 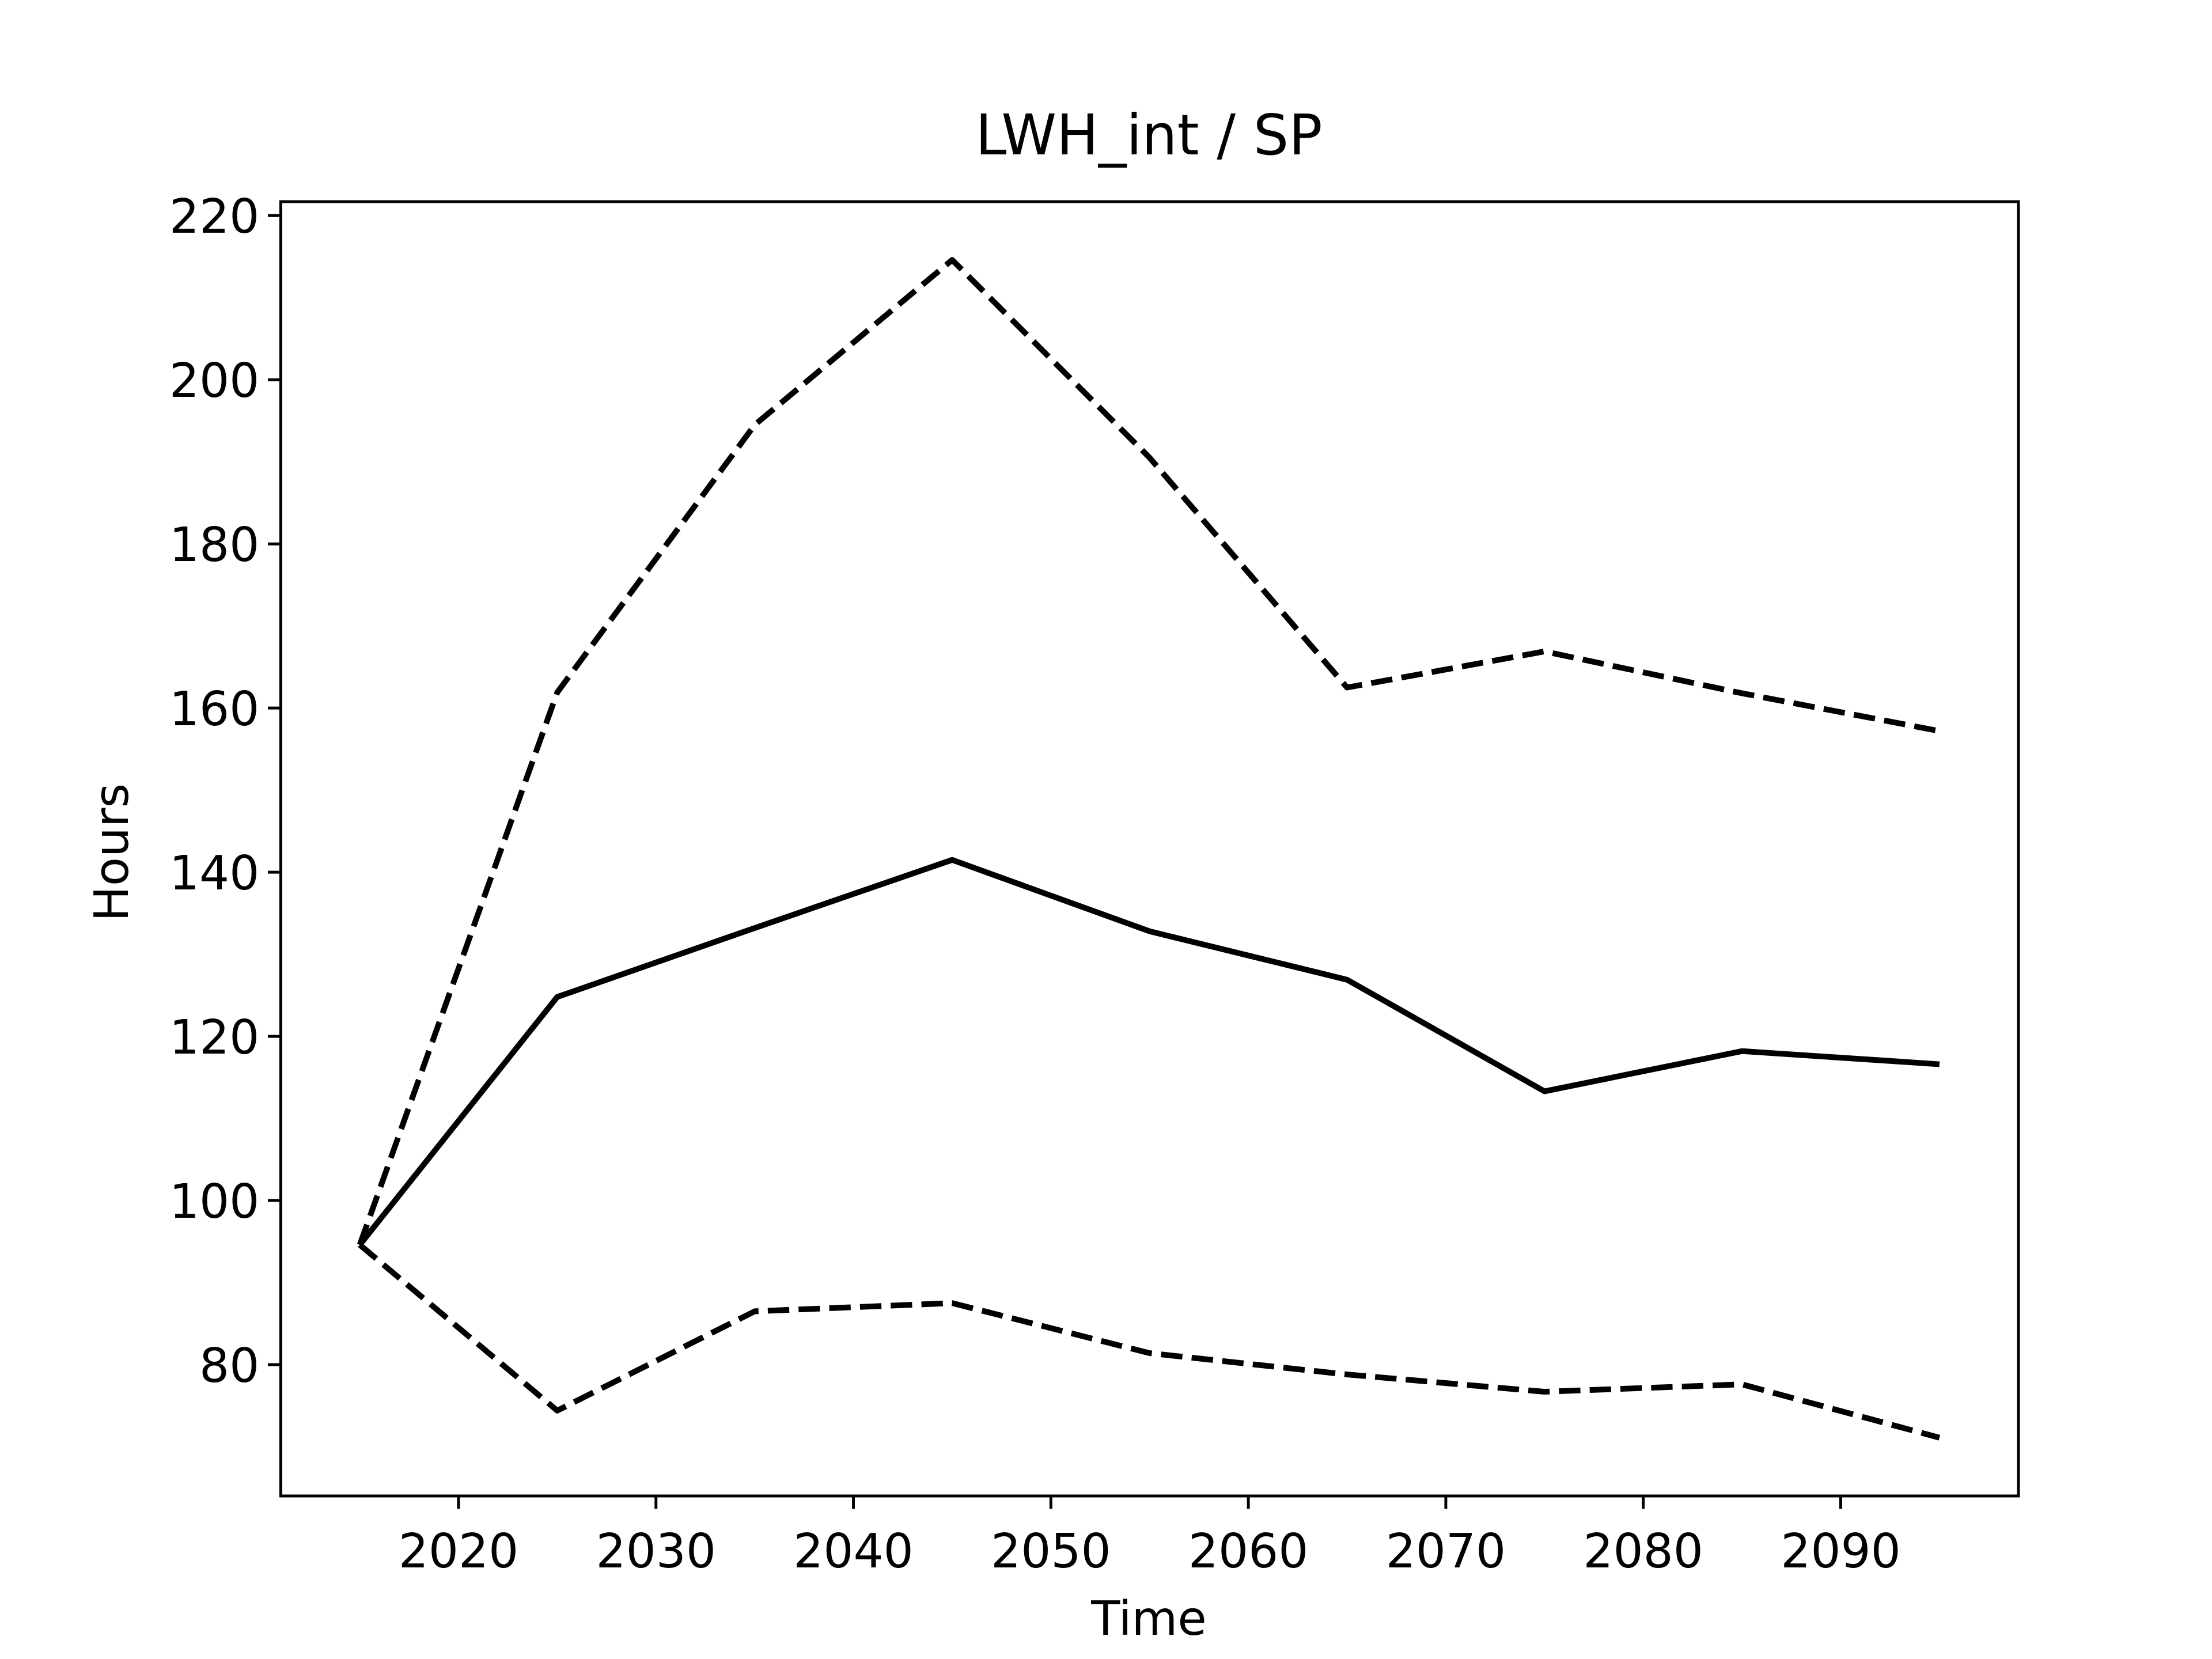 What do you see at coordinates (214, 217) in the screenshot?
I see `y-tick-label: 220` at bounding box center [214, 217].